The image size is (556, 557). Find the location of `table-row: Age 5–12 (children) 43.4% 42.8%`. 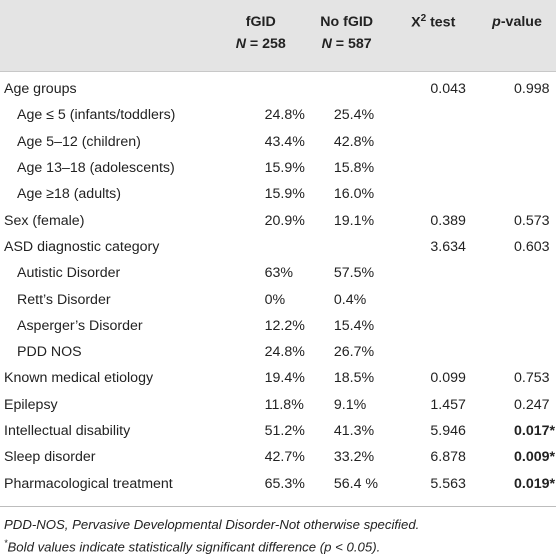

table-row: Age 5–12 (children) 43.4% 42.8% is located at coordinates (278, 142).